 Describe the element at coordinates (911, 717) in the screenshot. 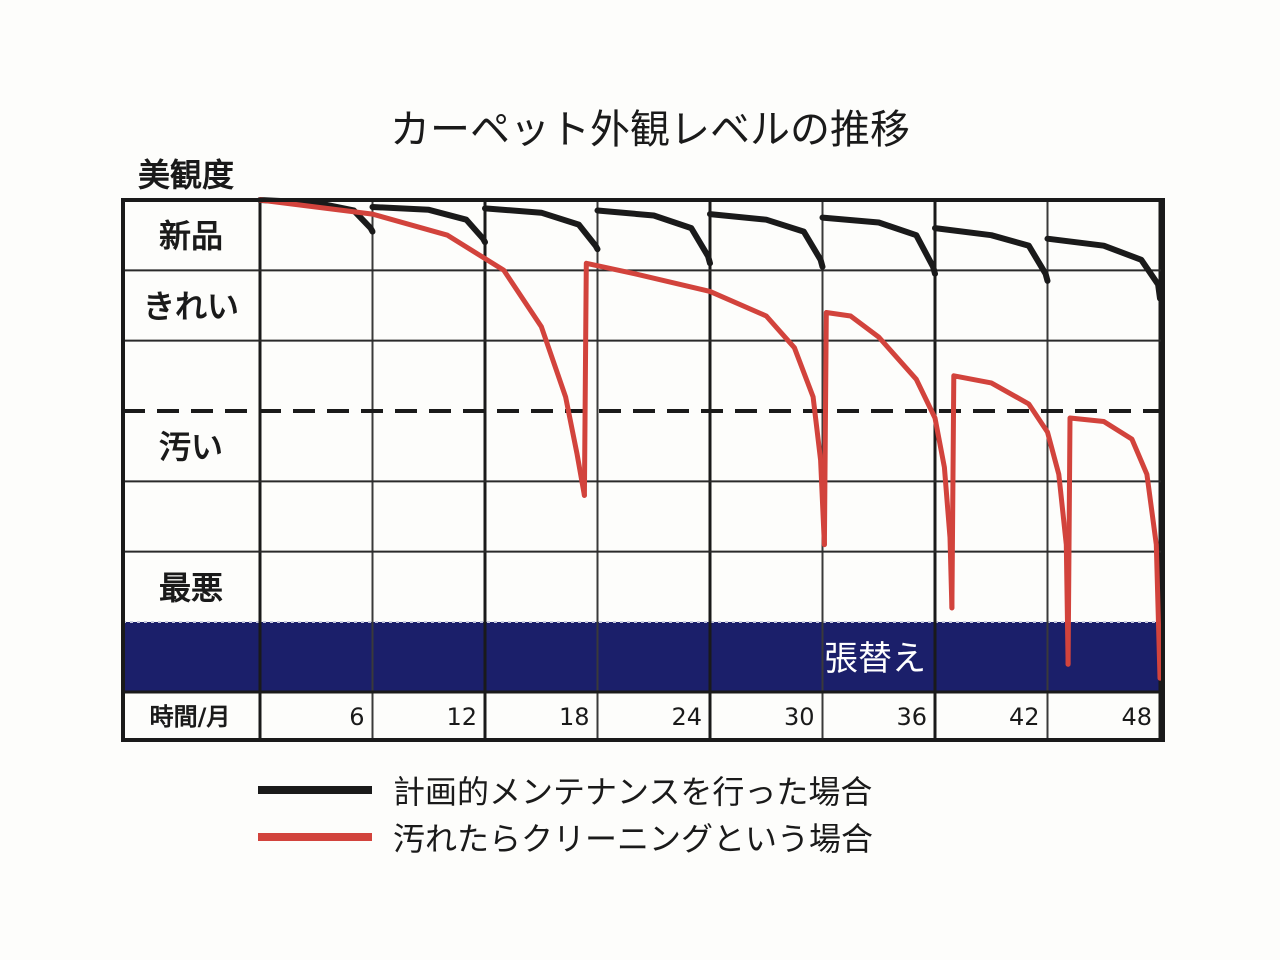

I see `x-tick-label: 36` at that location.